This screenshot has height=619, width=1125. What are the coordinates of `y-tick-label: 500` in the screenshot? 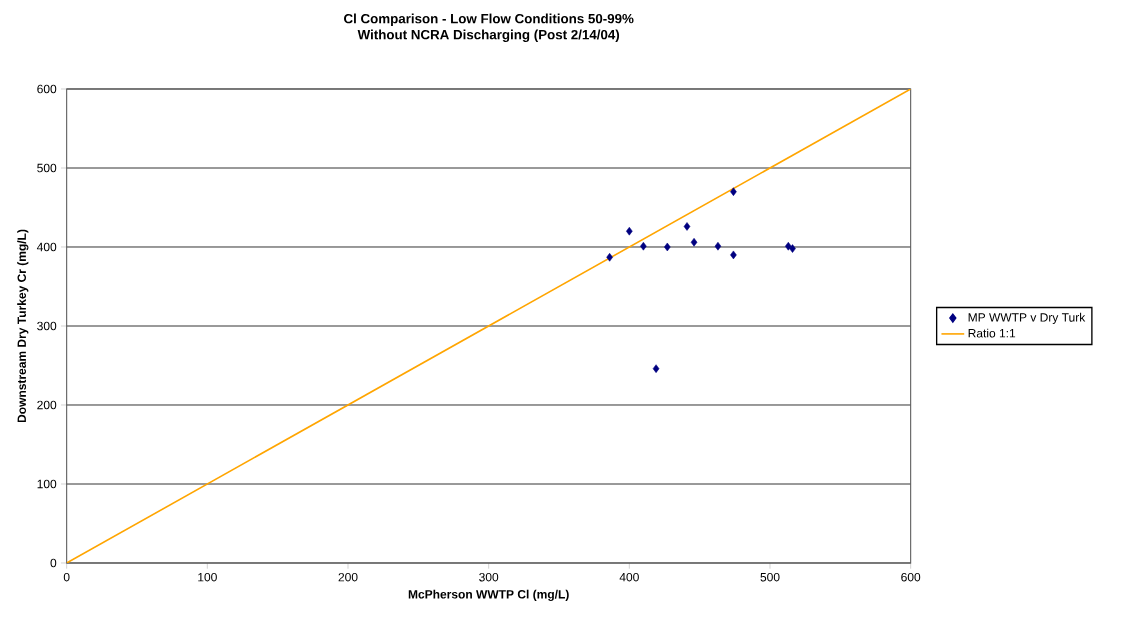 It's located at (47, 168).